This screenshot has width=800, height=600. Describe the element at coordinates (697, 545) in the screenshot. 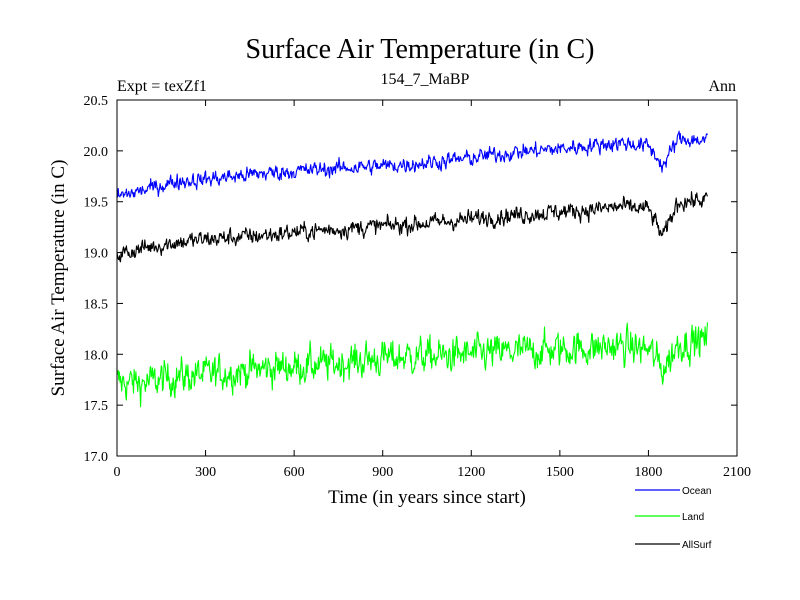

I see `legend-label-allsurf: AllSurf` at that location.